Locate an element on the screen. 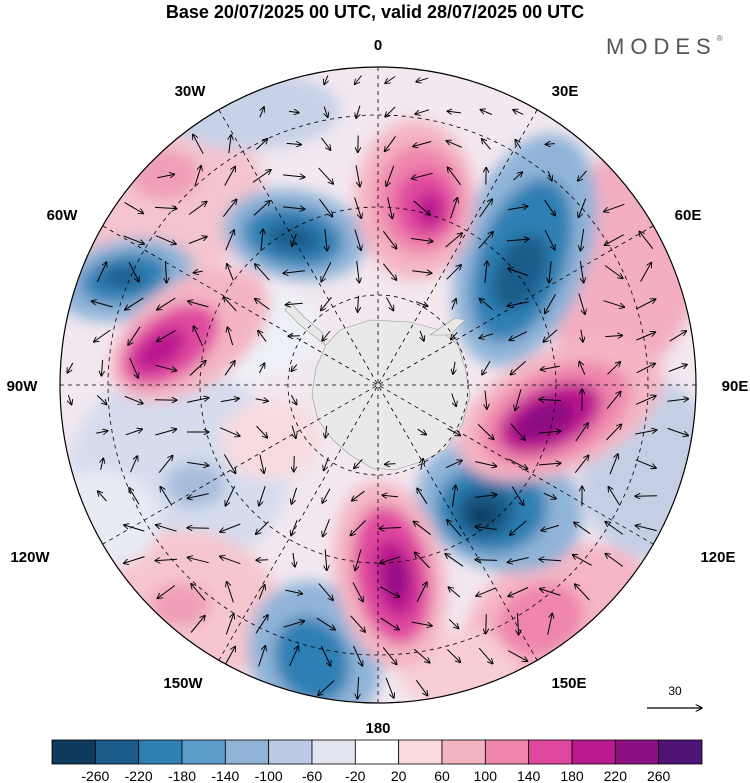  colorbar-label: 60 is located at coordinates (442, 775).